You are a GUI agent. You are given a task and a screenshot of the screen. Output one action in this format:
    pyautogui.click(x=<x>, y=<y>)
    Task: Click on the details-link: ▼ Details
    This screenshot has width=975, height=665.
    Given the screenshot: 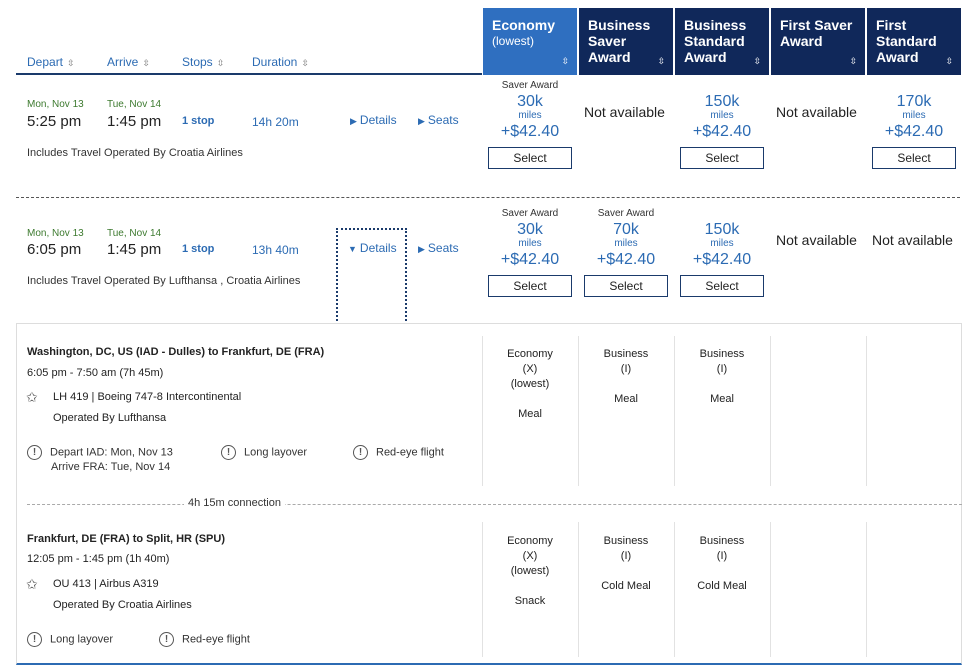 What is the action you would take?
    pyautogui.click(x=372, y=248)
    